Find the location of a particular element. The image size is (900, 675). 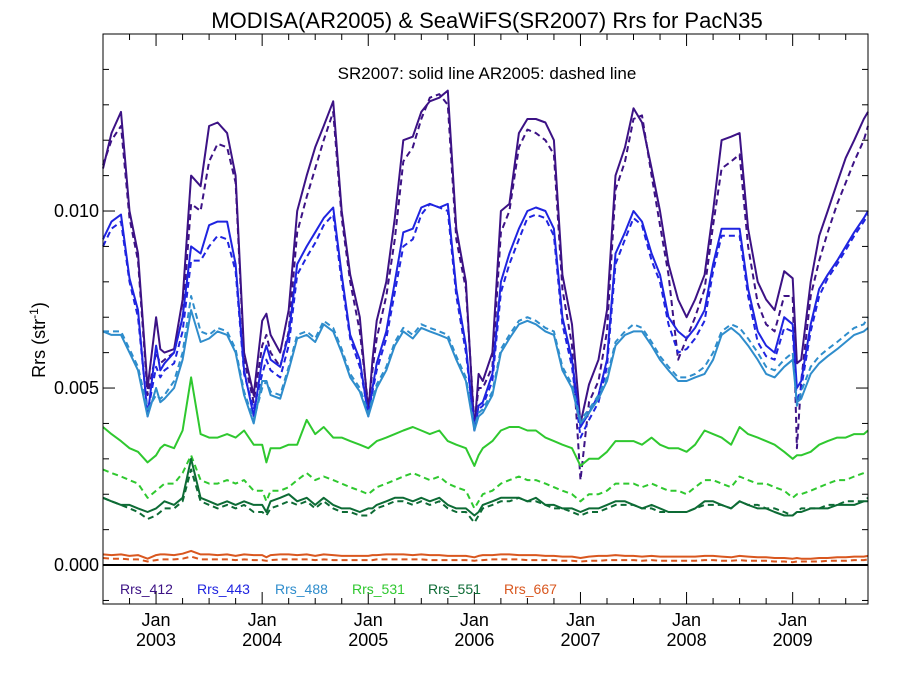

y-axis-label-main: Rrs (str is located at coordinates (39, 348).